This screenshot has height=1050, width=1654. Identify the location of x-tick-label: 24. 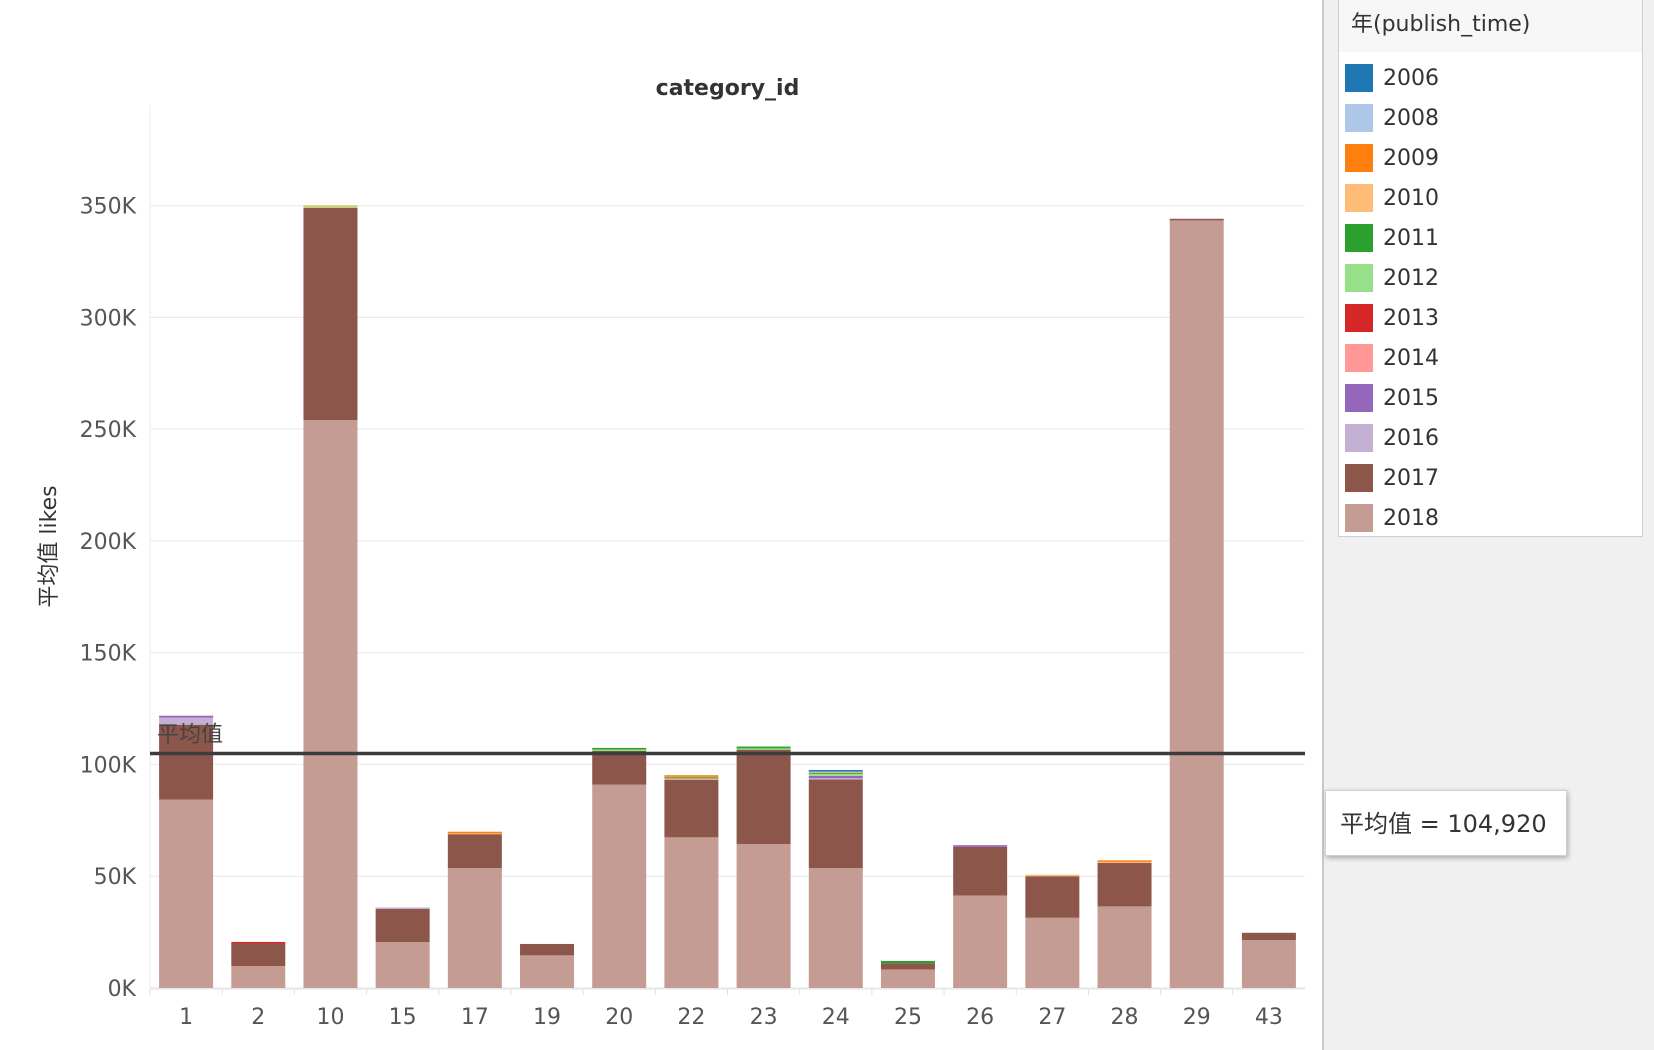
(836, 1017).